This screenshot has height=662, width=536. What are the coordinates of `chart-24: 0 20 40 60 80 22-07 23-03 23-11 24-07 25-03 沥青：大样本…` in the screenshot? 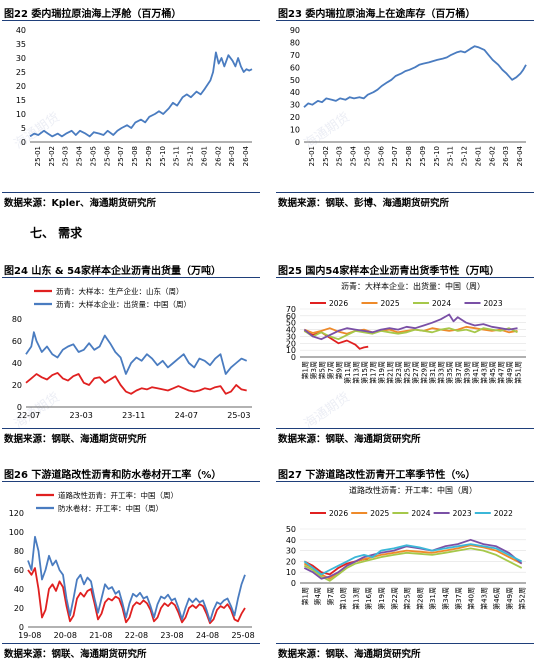 It's located at (132, 353).